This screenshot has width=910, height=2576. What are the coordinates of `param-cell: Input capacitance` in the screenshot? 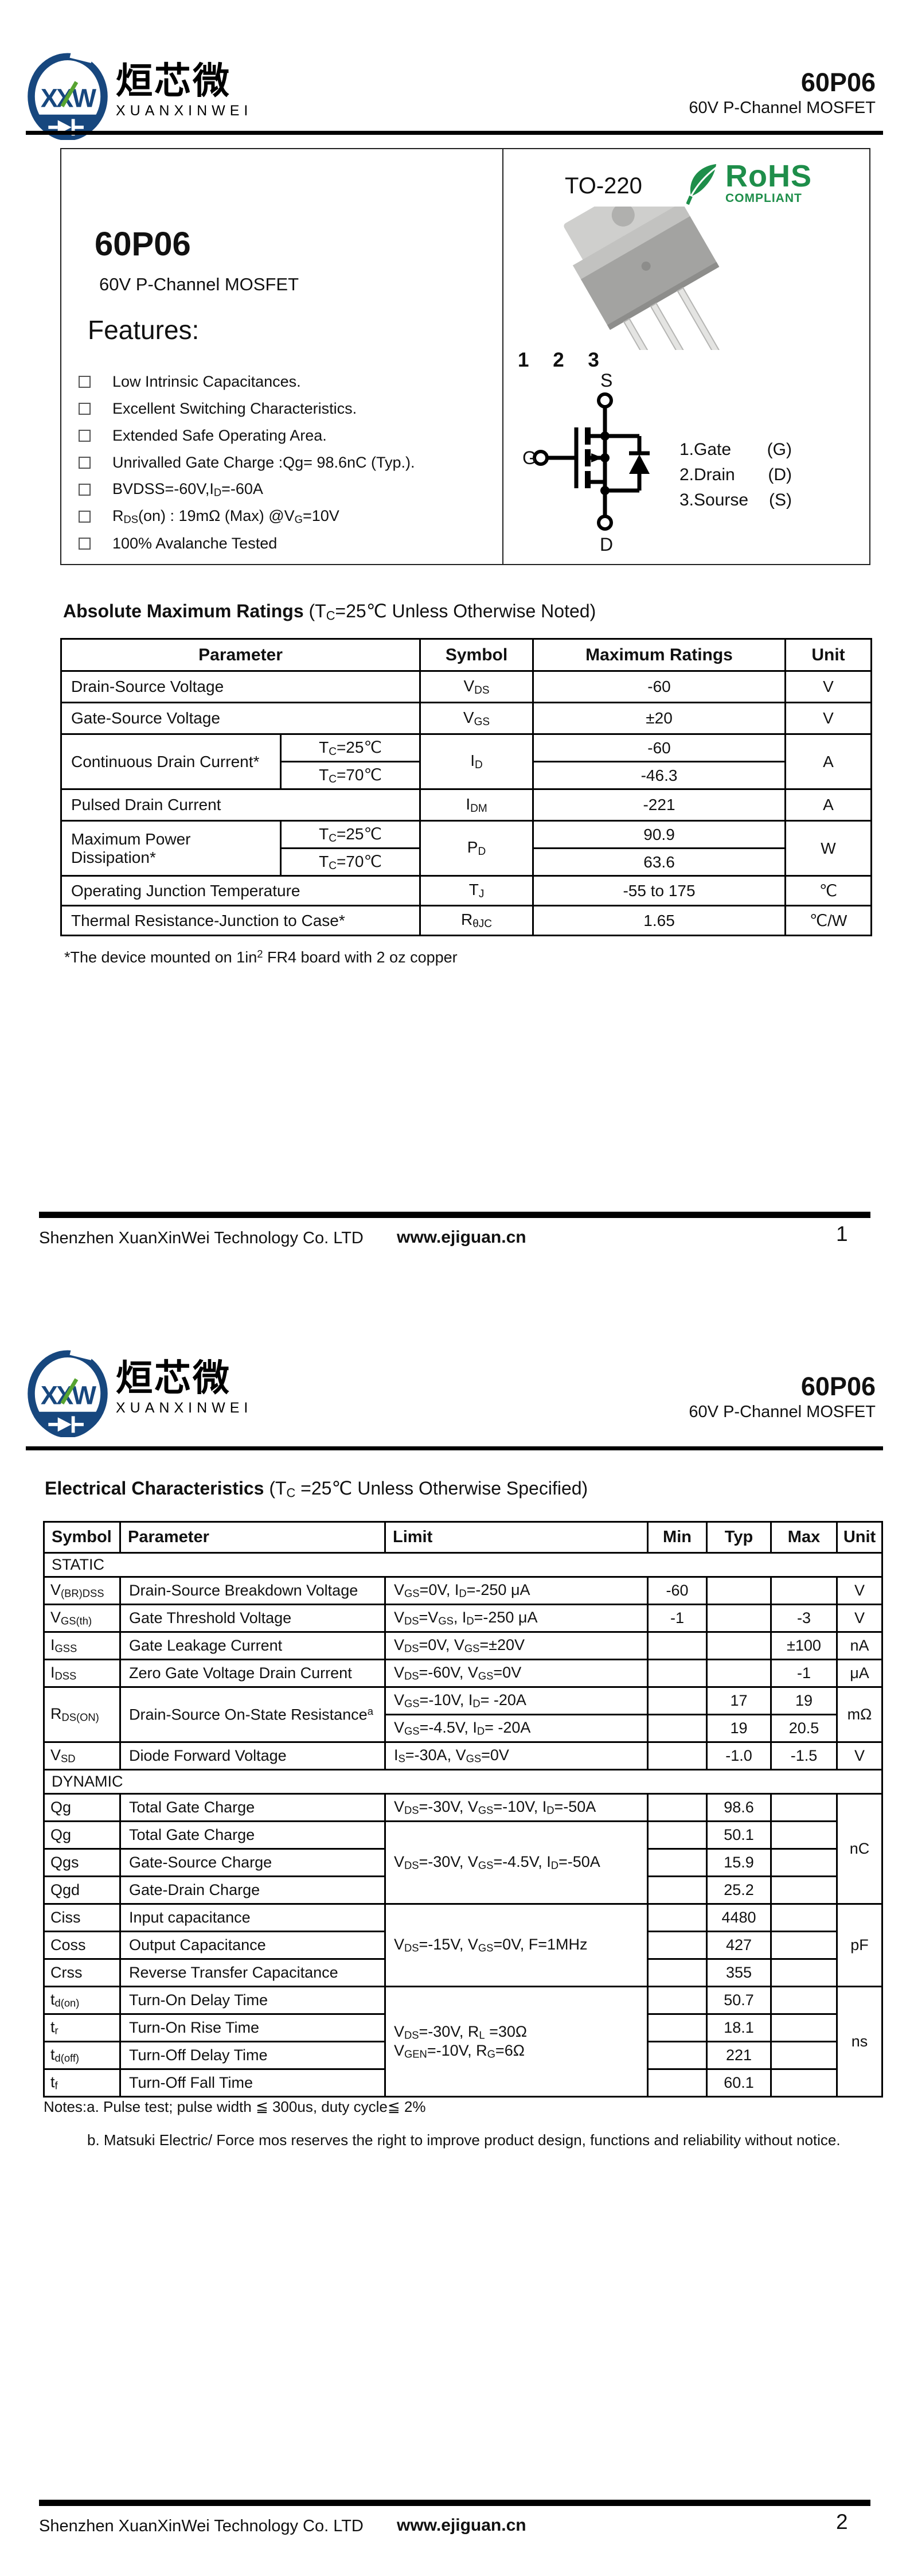 It's located at (252, 1917).